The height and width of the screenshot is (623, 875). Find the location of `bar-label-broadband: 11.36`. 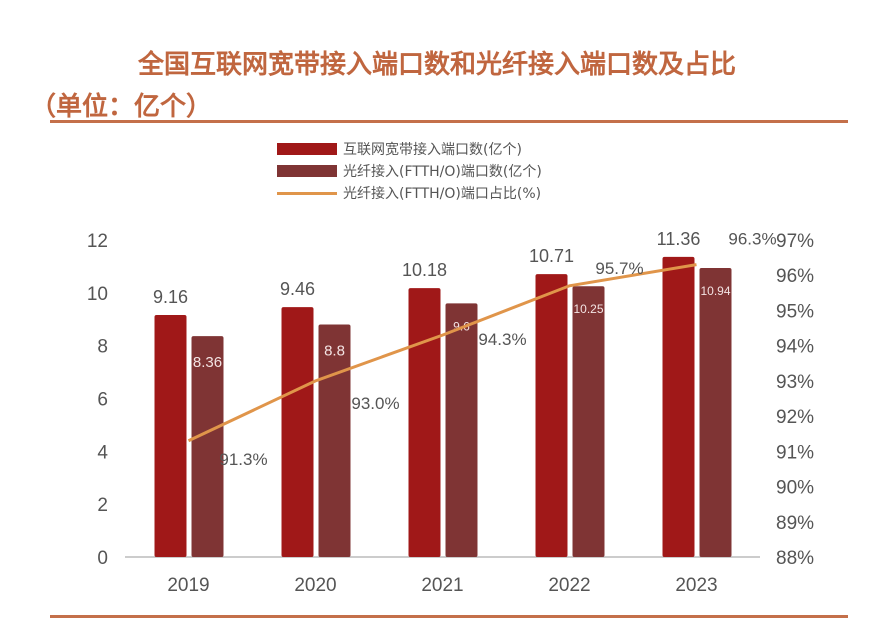

bar-label-broadband: 11.36 is located at coordinates (679, 239).